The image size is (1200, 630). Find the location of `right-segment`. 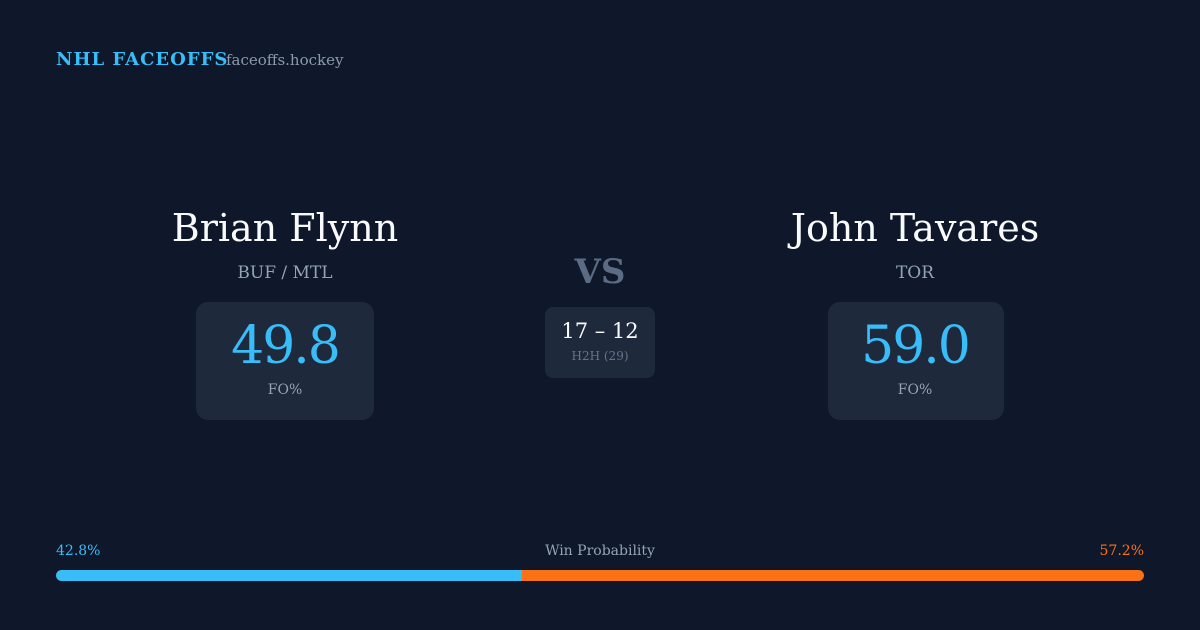

right-segment is located at coordinates (832, 575).